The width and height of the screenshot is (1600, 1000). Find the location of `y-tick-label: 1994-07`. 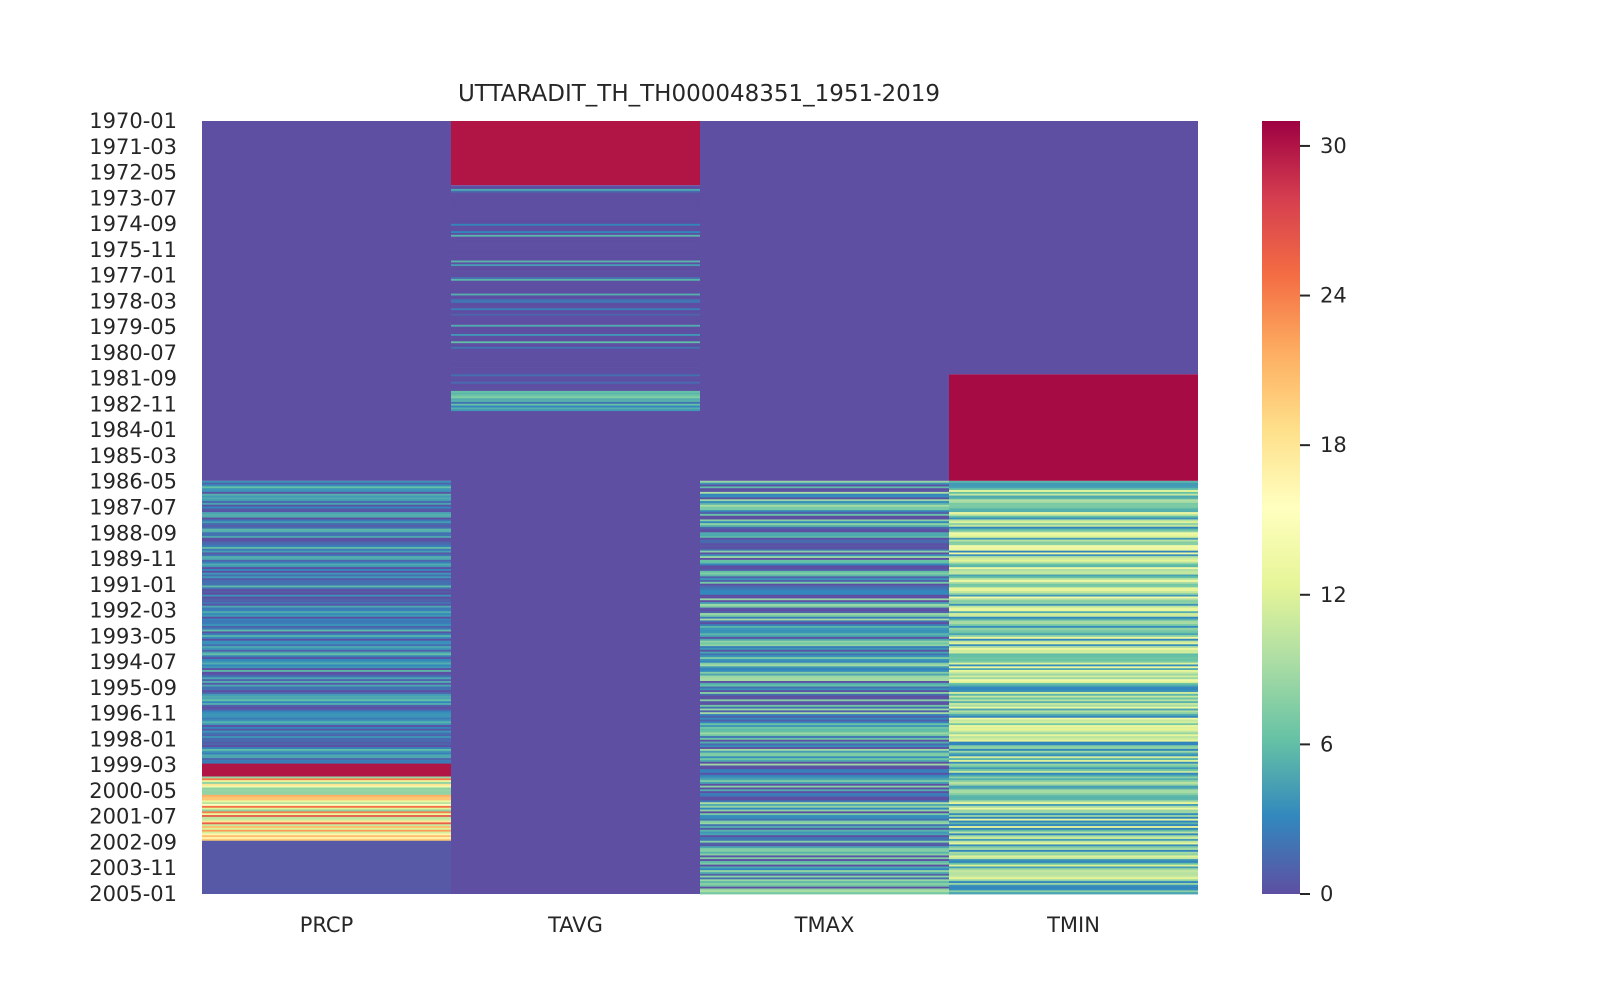

y-tick-label: 1994-07 is located at coordinates (133, 662).